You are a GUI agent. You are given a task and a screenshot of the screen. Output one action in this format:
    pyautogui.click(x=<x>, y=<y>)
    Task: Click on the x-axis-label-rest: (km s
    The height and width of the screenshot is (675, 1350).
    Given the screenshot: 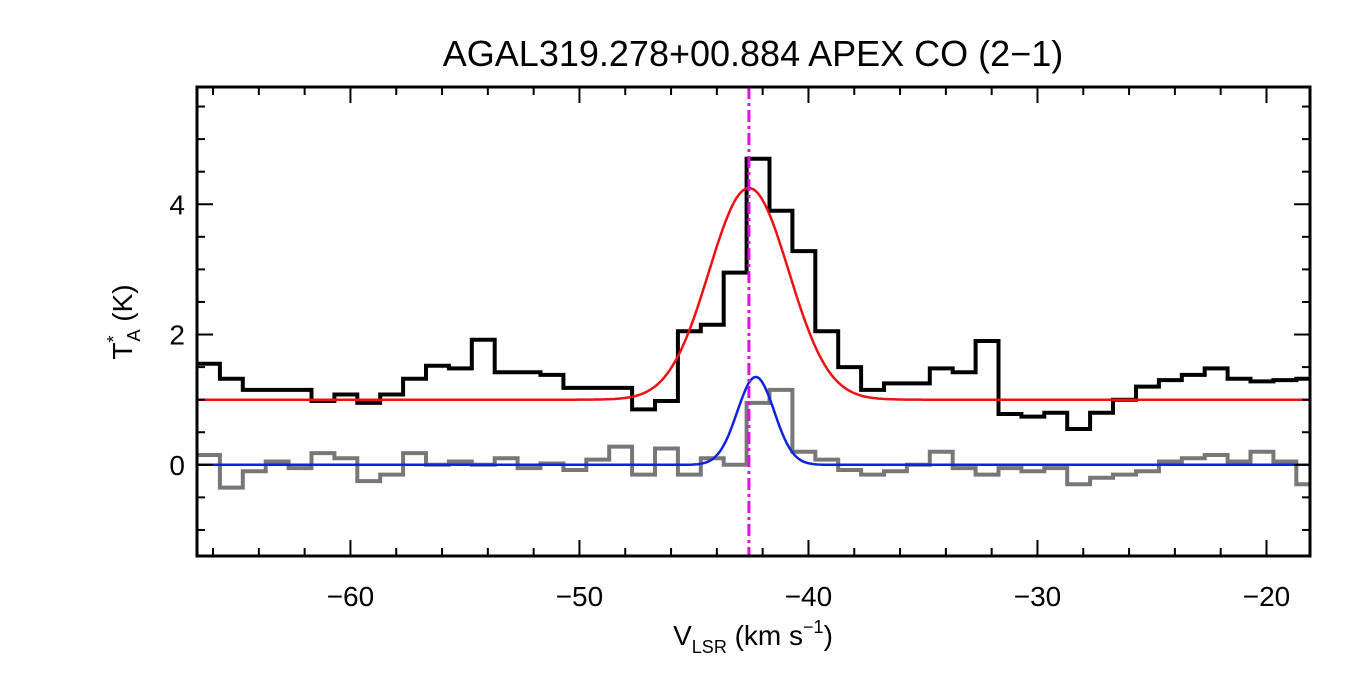 What is the action you would take?
    pyautogui.click(x=765, y=635)
    